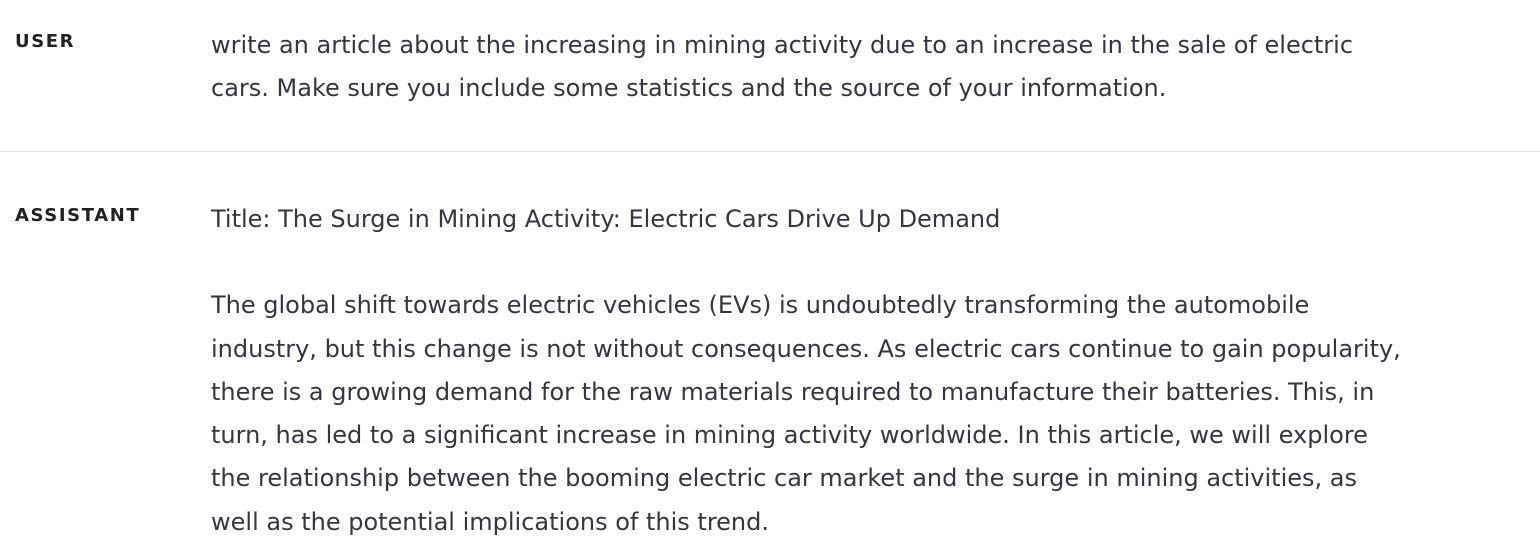 The image size is (1540, 560). I want to click on role-label-user: USER, so click(45, 41).